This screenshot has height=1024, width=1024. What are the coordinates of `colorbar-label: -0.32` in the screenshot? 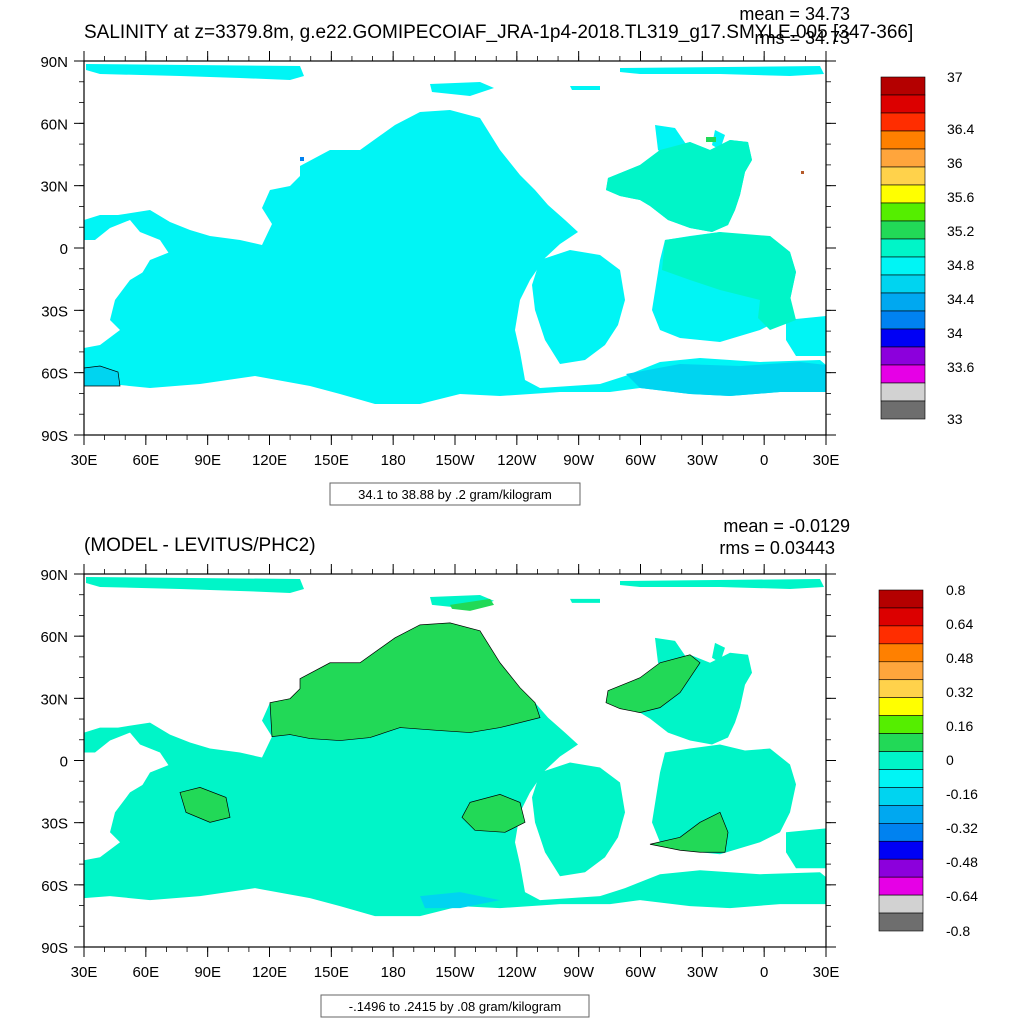 It's located at (962, 828).